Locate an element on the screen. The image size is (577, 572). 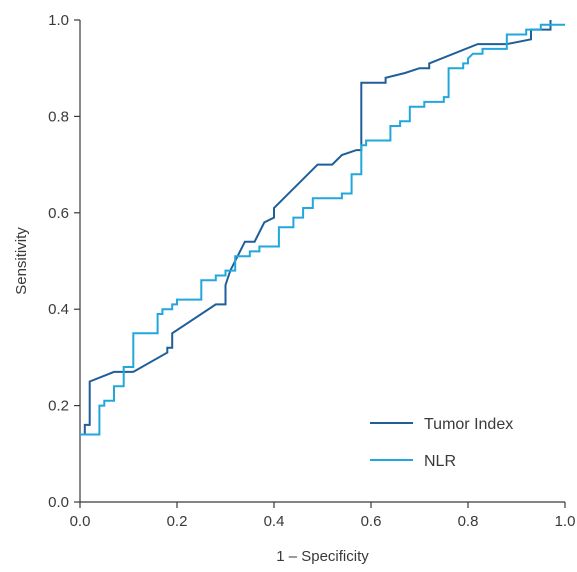
y-tick-label: 0.8 is located at coordinates (58, 116).